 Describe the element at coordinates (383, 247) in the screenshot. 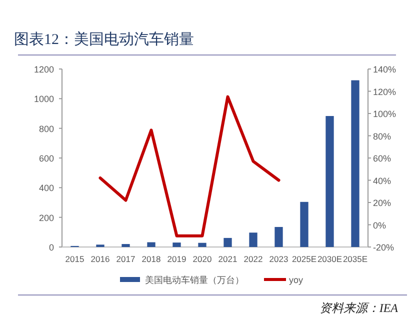

I see `y2-tick-label: -20%` at that location.